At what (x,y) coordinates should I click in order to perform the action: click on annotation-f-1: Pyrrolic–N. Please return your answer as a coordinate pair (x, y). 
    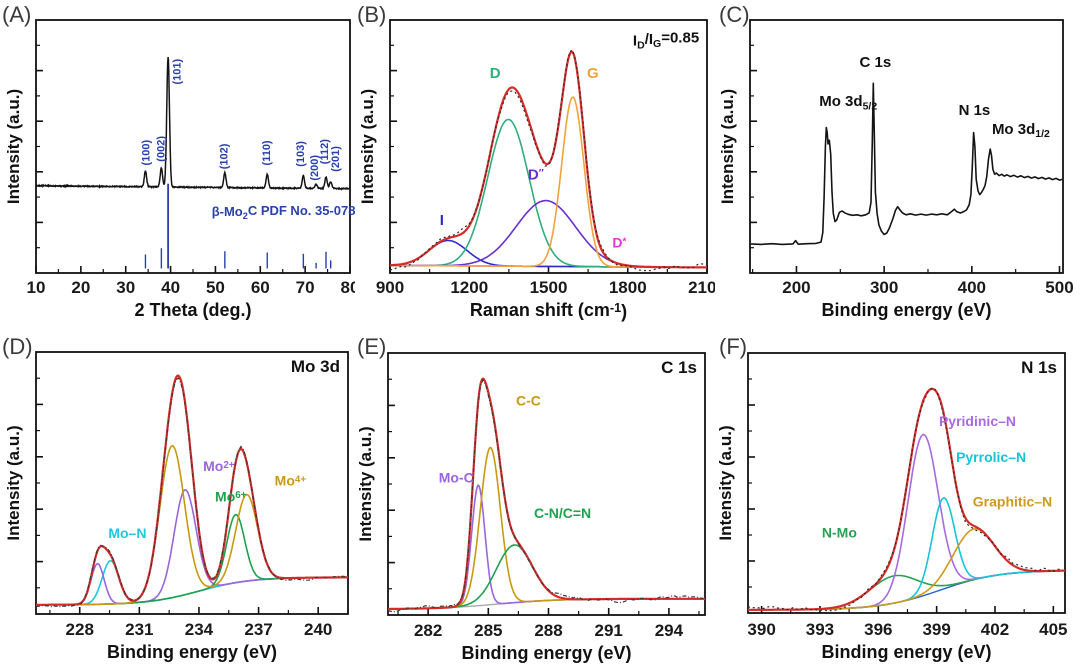
    Looking at the image, I should click on (991, 457).